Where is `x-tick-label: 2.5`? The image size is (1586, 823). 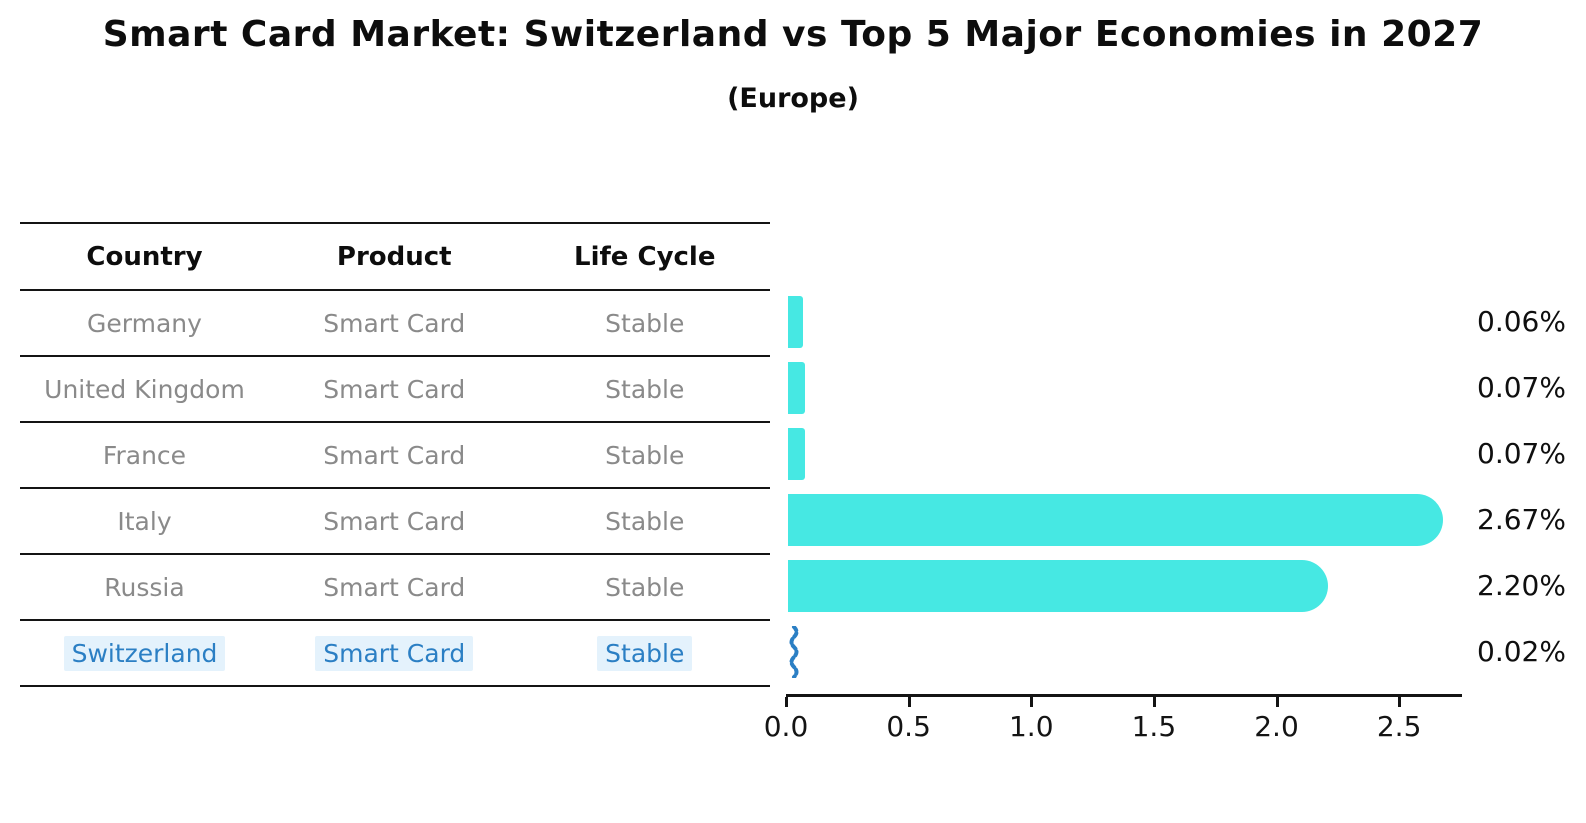
x-tick-label: 2.5 is located at coordinates (1399, 726).